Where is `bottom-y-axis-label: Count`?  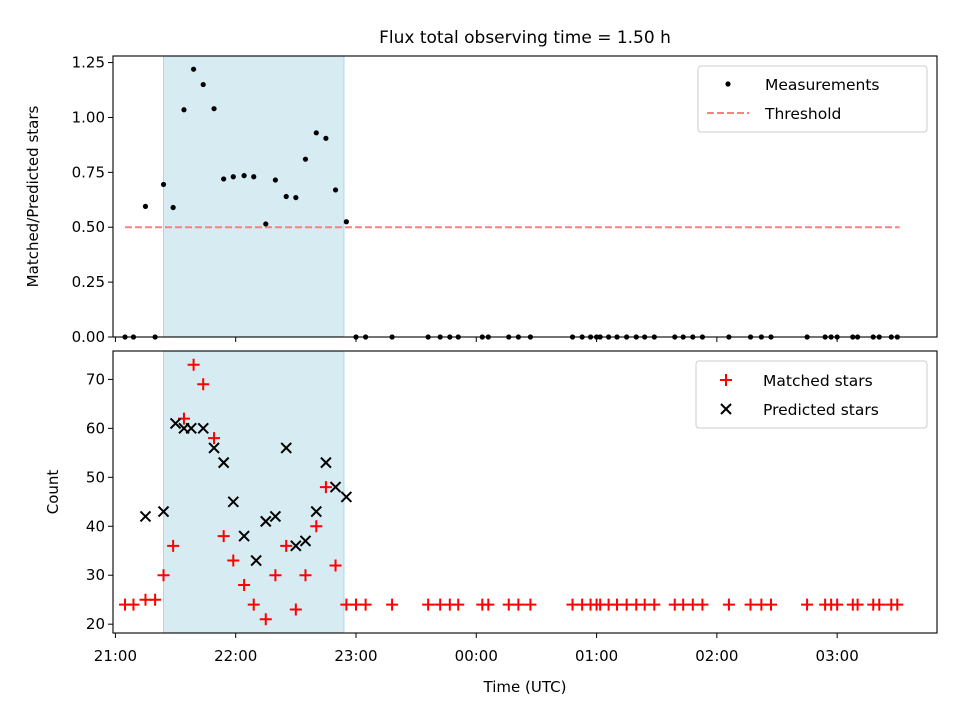 bottom-y-axis-label: Count is located at coordinates (53, 492).